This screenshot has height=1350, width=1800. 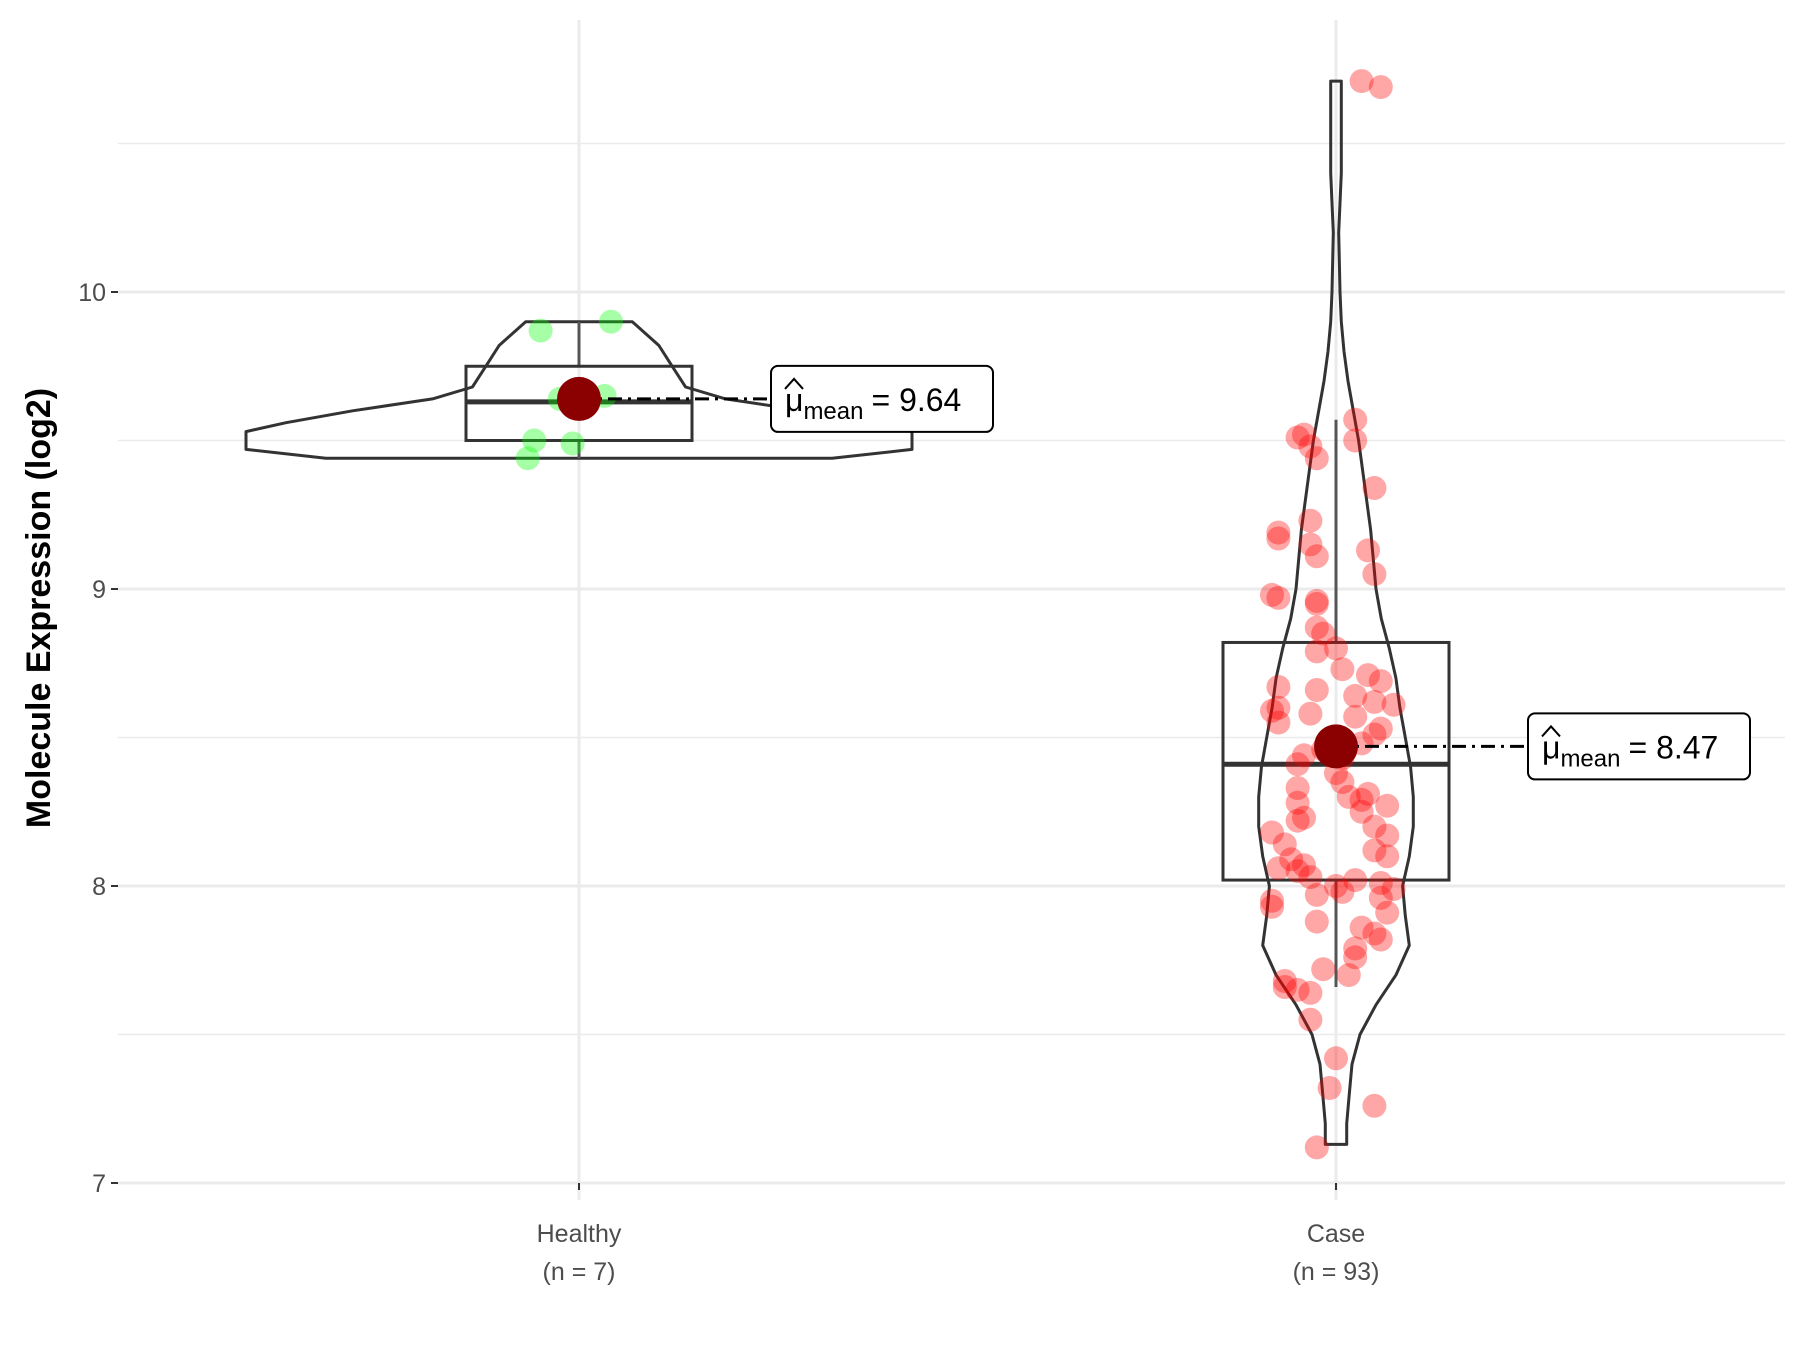 I want to click on y-tick-label: 10, so click(x=92, y=293).